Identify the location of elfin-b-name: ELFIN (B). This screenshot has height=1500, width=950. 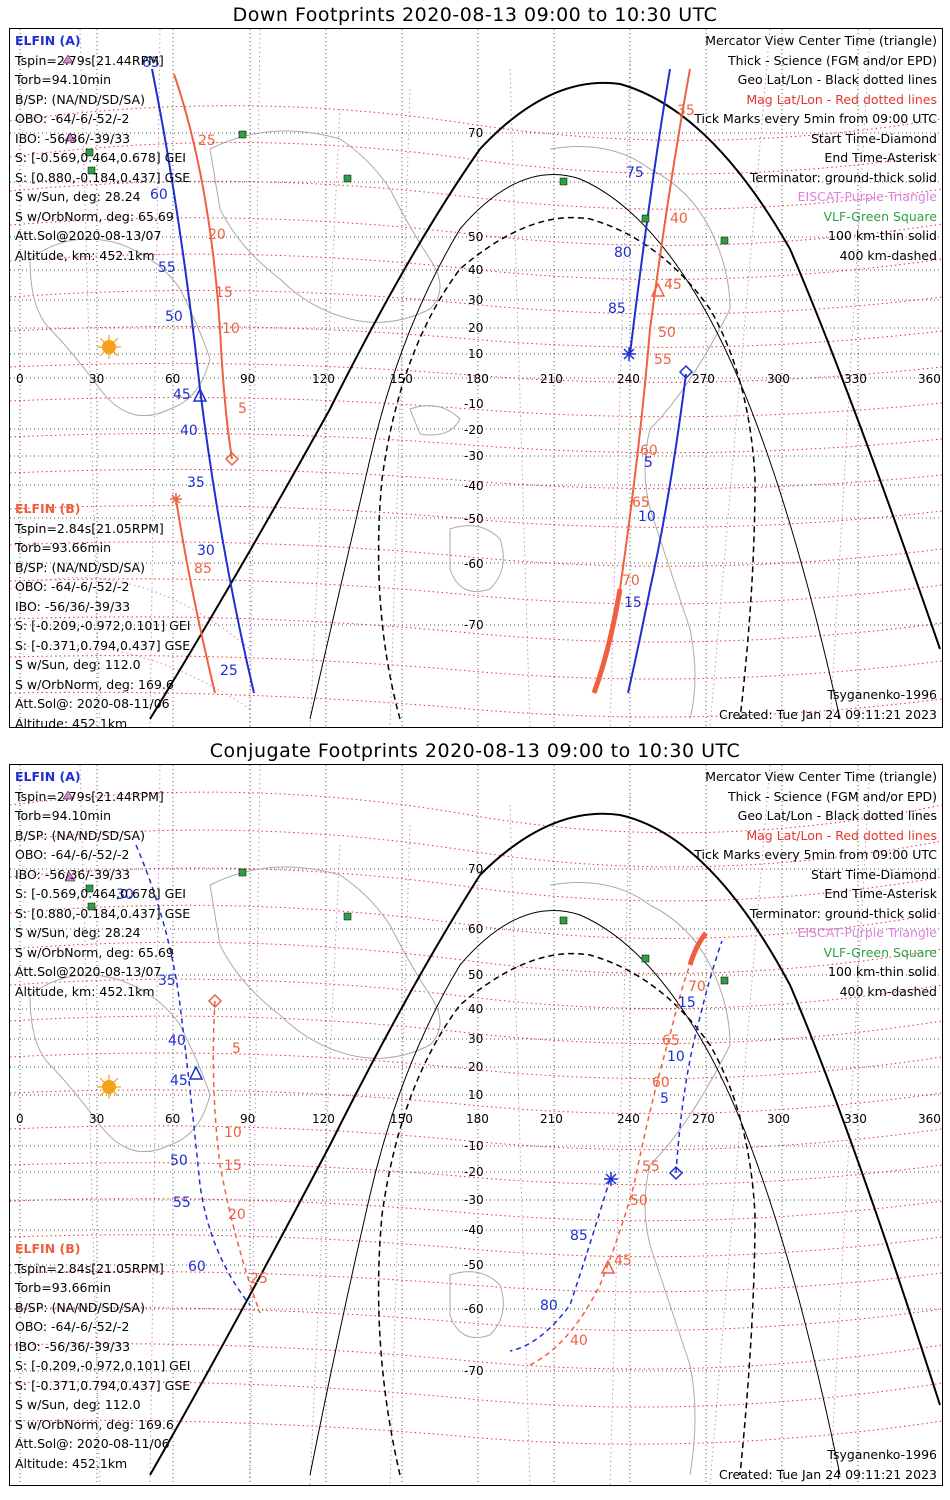
(48, 1248).